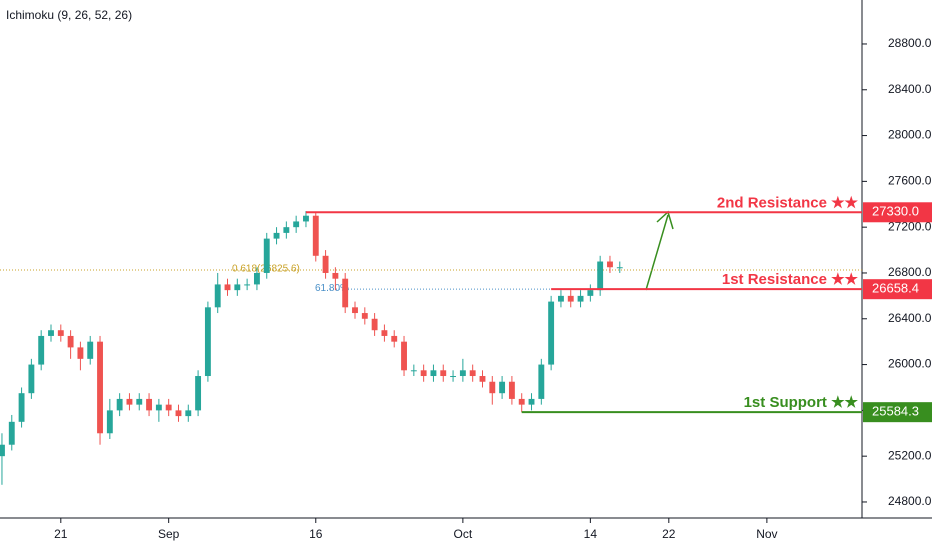  What do you see at coordinates (910, 455) in the screenshot?
I see `y-tick-label: 25200.0` at bounding box center [910, 455].